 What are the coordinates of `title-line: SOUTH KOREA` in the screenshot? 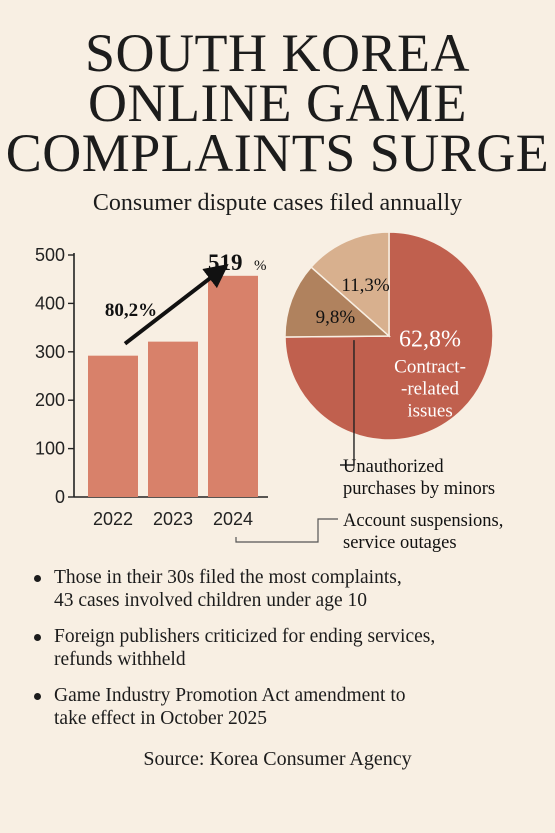 It's located at (277, 53).